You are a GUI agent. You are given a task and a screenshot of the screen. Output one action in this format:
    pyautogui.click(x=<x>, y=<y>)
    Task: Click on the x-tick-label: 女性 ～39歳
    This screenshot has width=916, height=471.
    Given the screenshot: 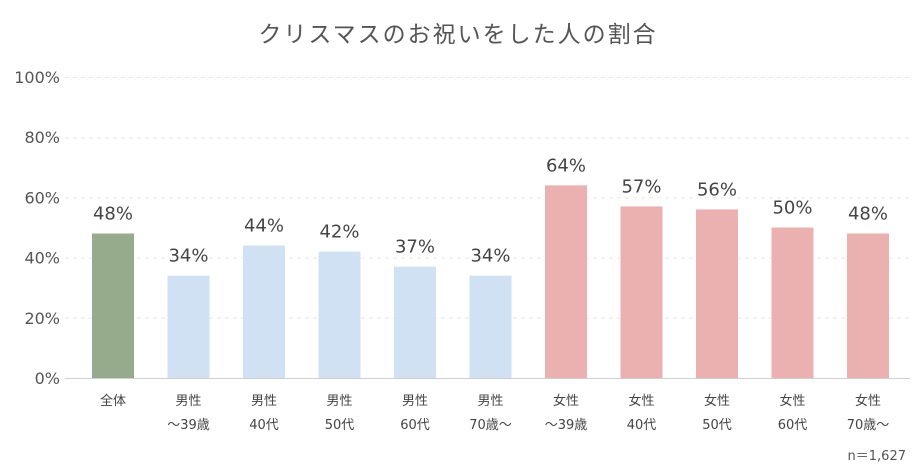 What is the action you would take?
    pyautogui.click(x=566, y=413)
    